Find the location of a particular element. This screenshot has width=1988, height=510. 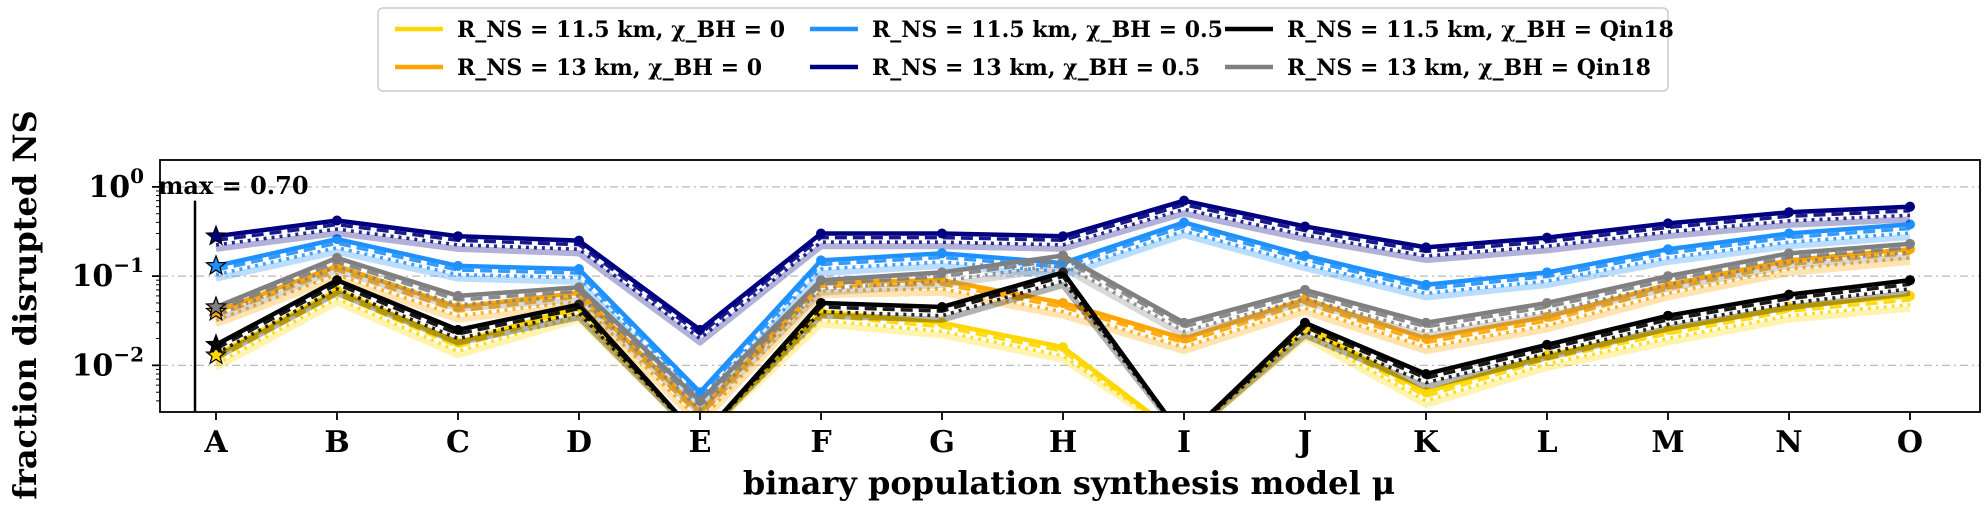

y-tick-label-2: 10⁻² is located at coordinates (108, 362).